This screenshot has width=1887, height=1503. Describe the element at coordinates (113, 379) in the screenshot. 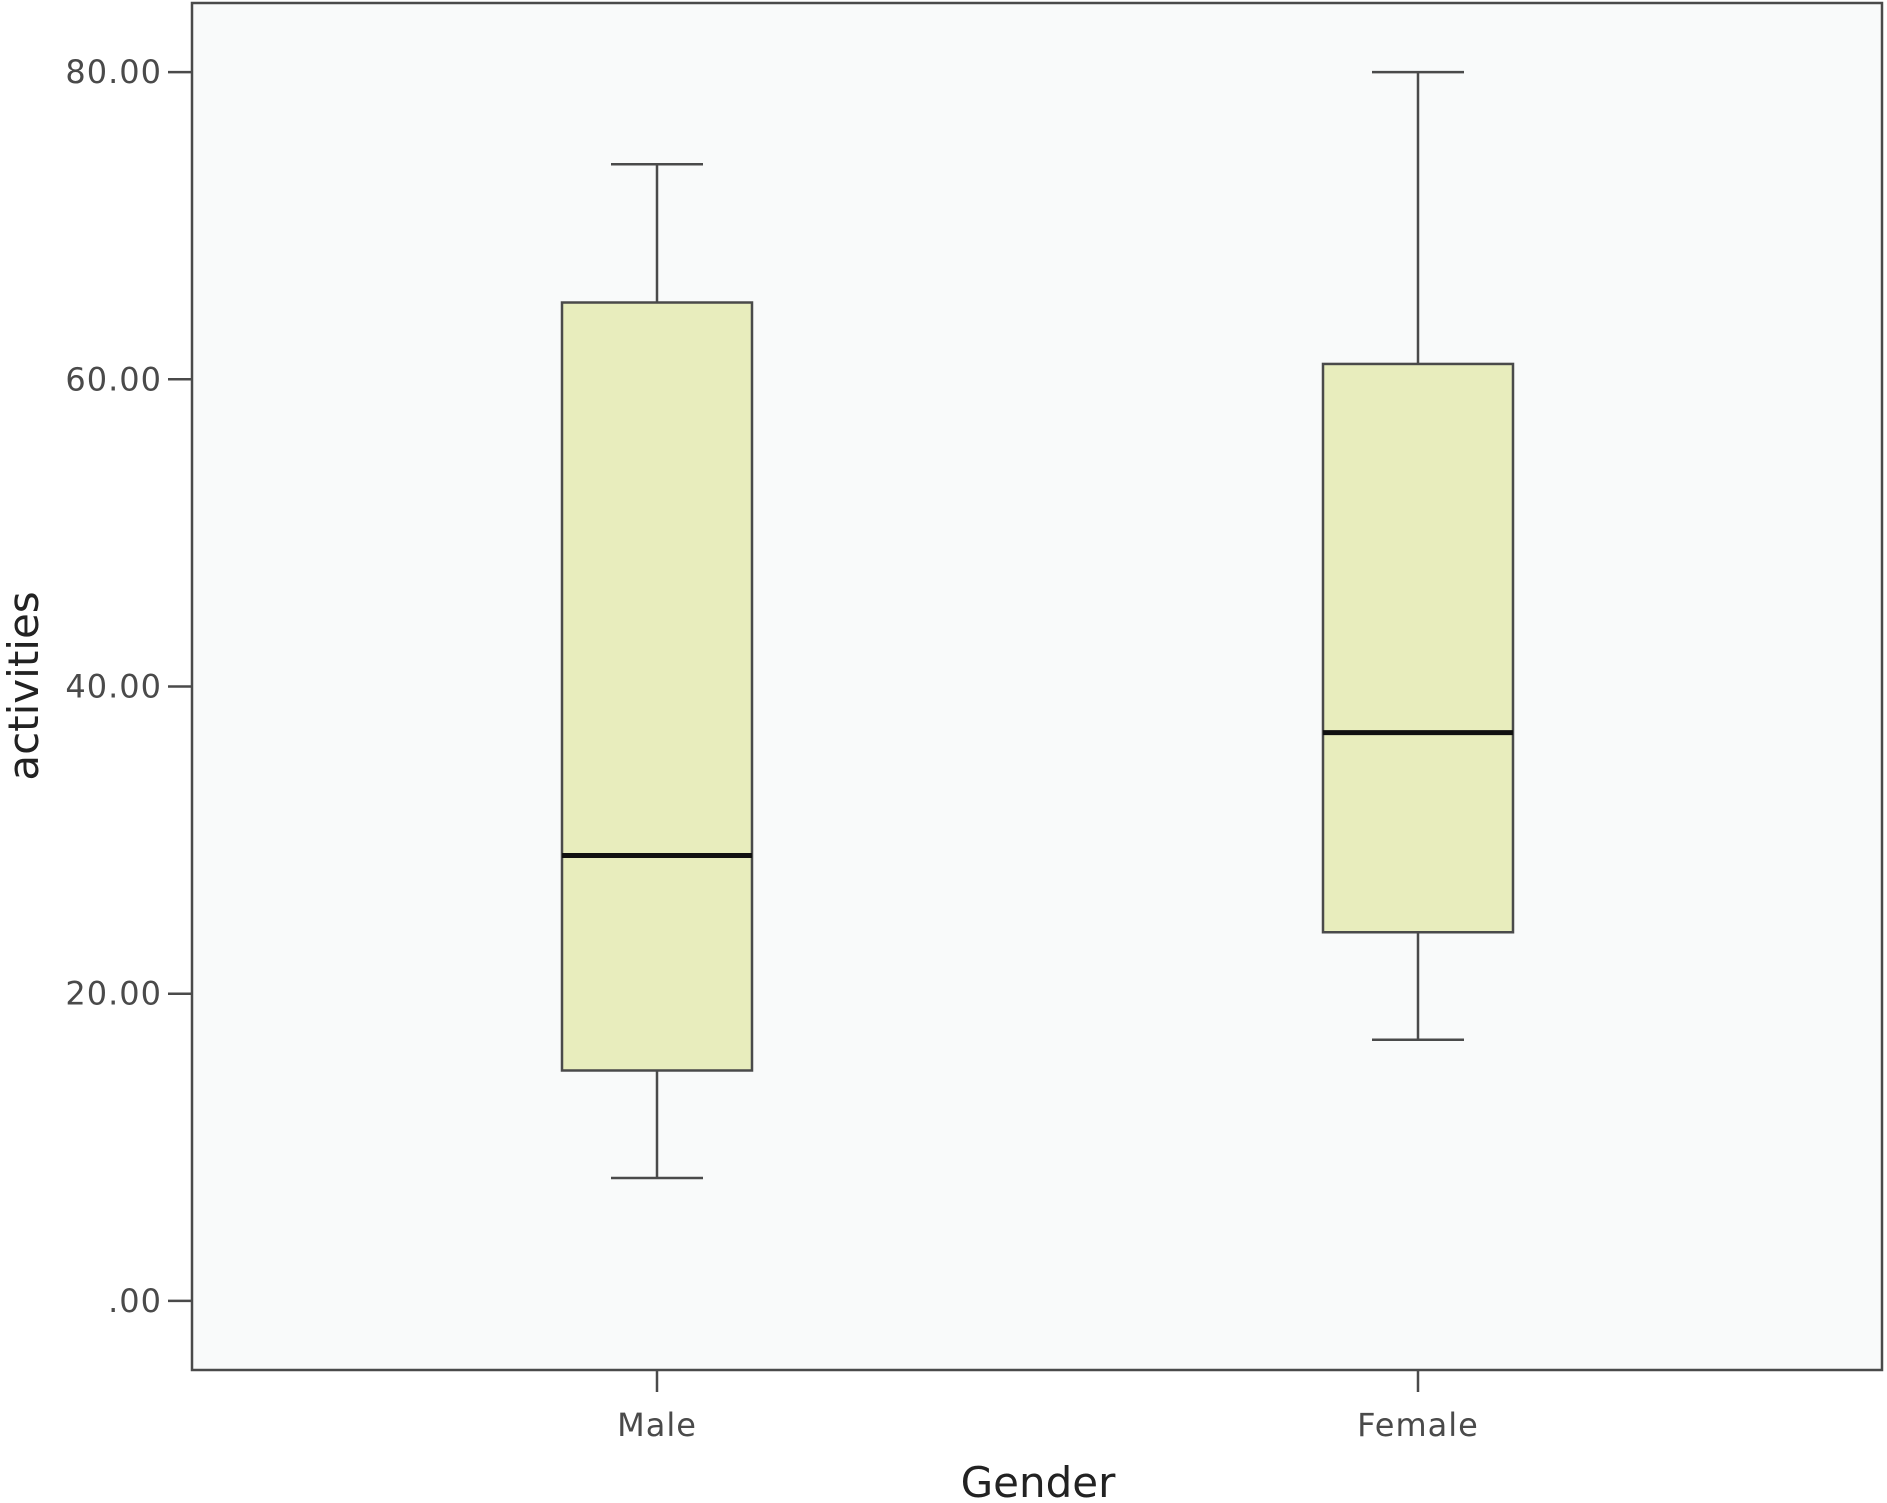

I see `y-tick-label: 60.00` at that location.